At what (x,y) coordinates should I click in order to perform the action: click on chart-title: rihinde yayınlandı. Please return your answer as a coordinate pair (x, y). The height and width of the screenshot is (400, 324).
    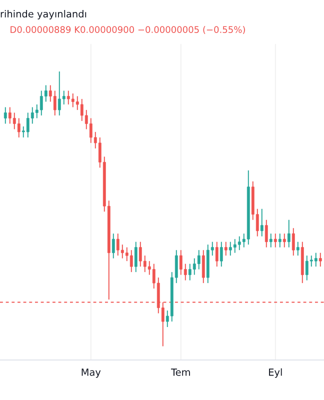
    Looking at the image, I should click on (43, 15).